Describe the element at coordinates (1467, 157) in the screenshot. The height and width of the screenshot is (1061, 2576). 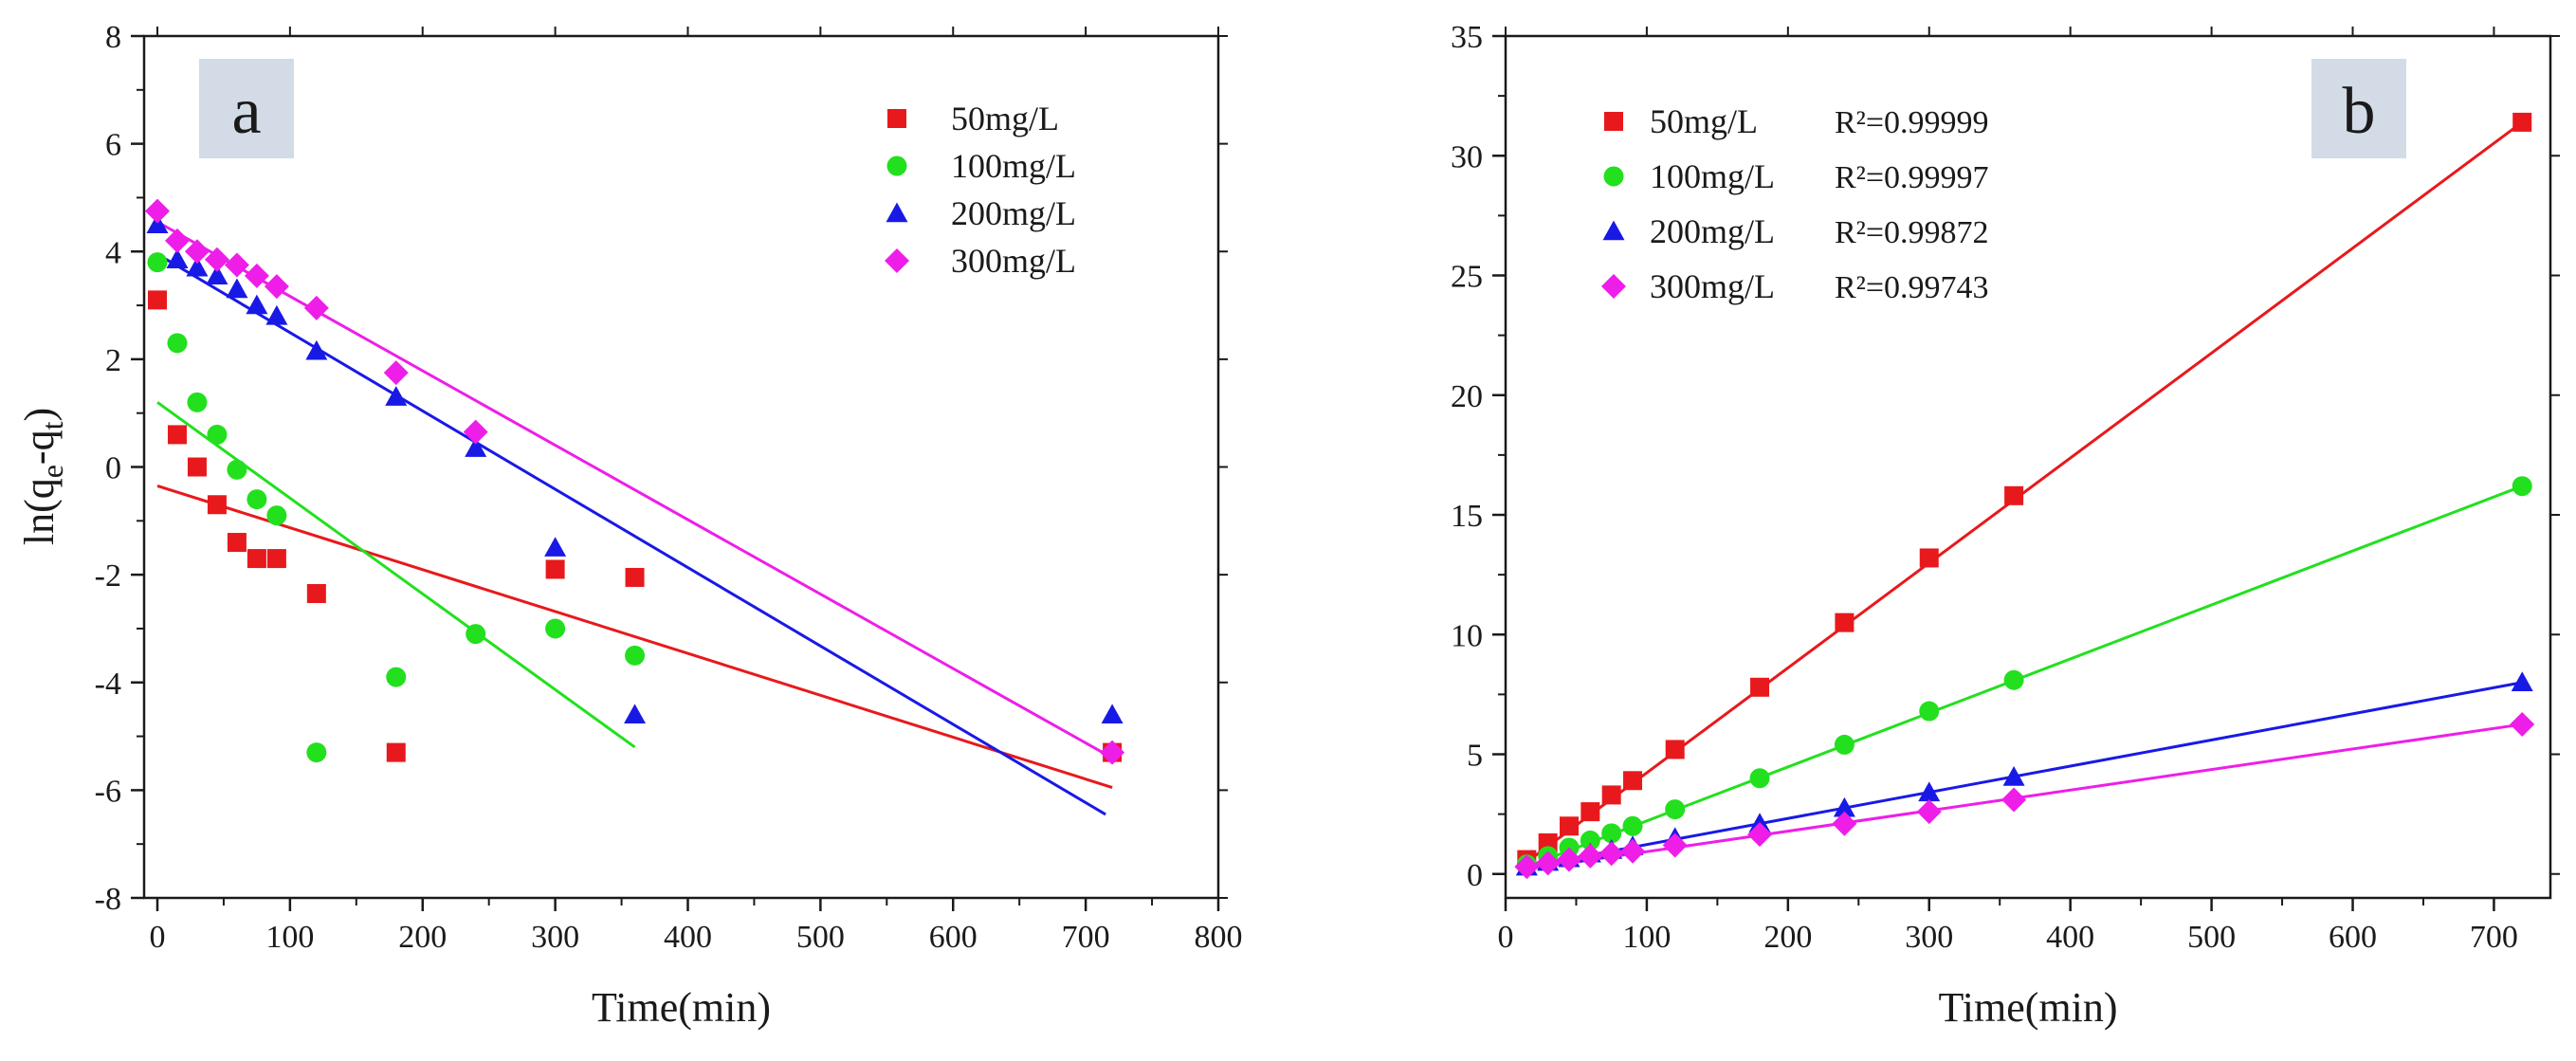
I see `y-tick-label: 30` at that location.